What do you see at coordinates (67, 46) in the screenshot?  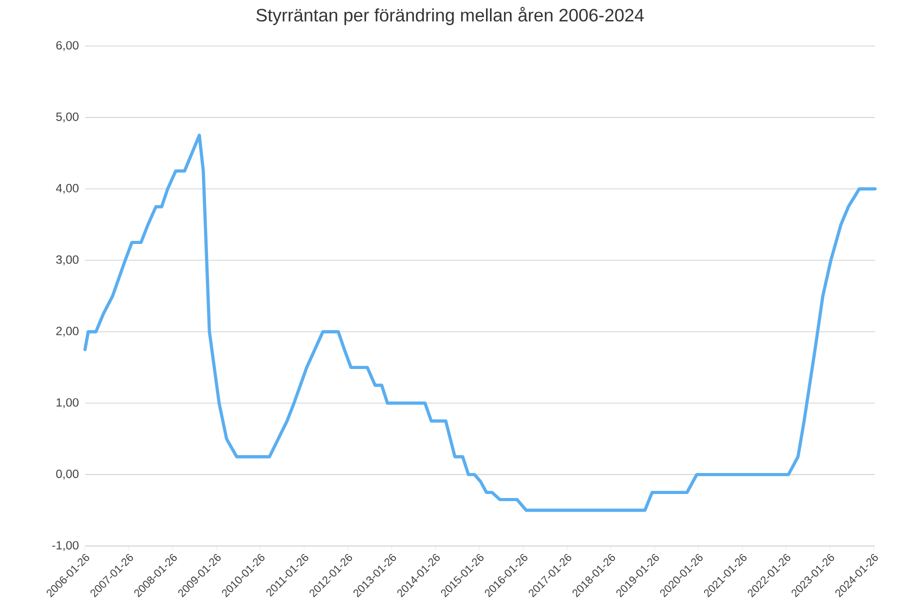 I see `y-tick-label: 6,00` at bounding box center [67, 46].